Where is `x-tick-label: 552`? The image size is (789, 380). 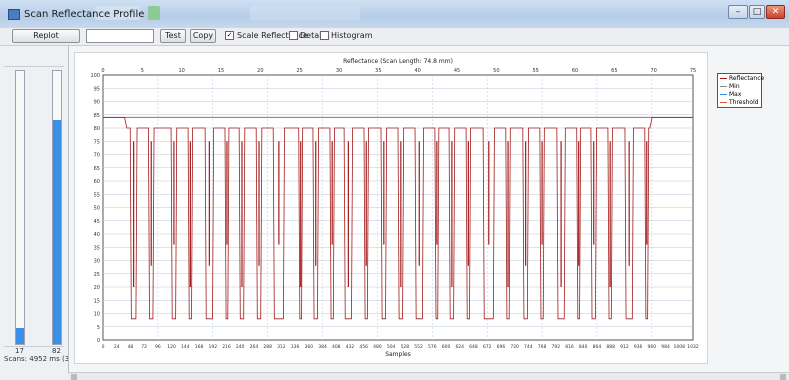
x-tick-label: 552 is located at coordinates (418, 347).